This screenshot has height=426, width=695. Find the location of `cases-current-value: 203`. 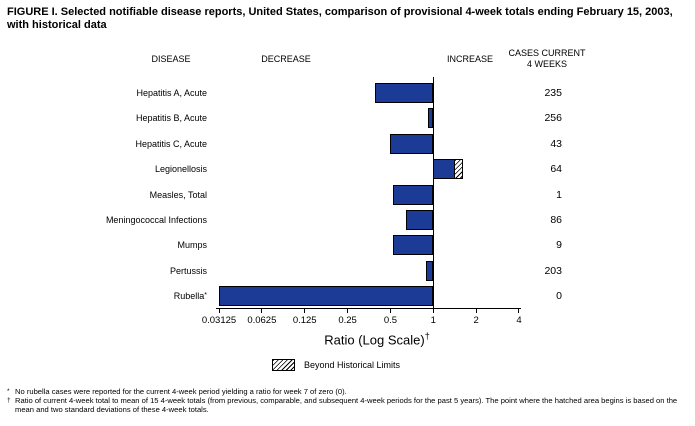

cases-current-value: 203 is located at coordinates (553, 270).